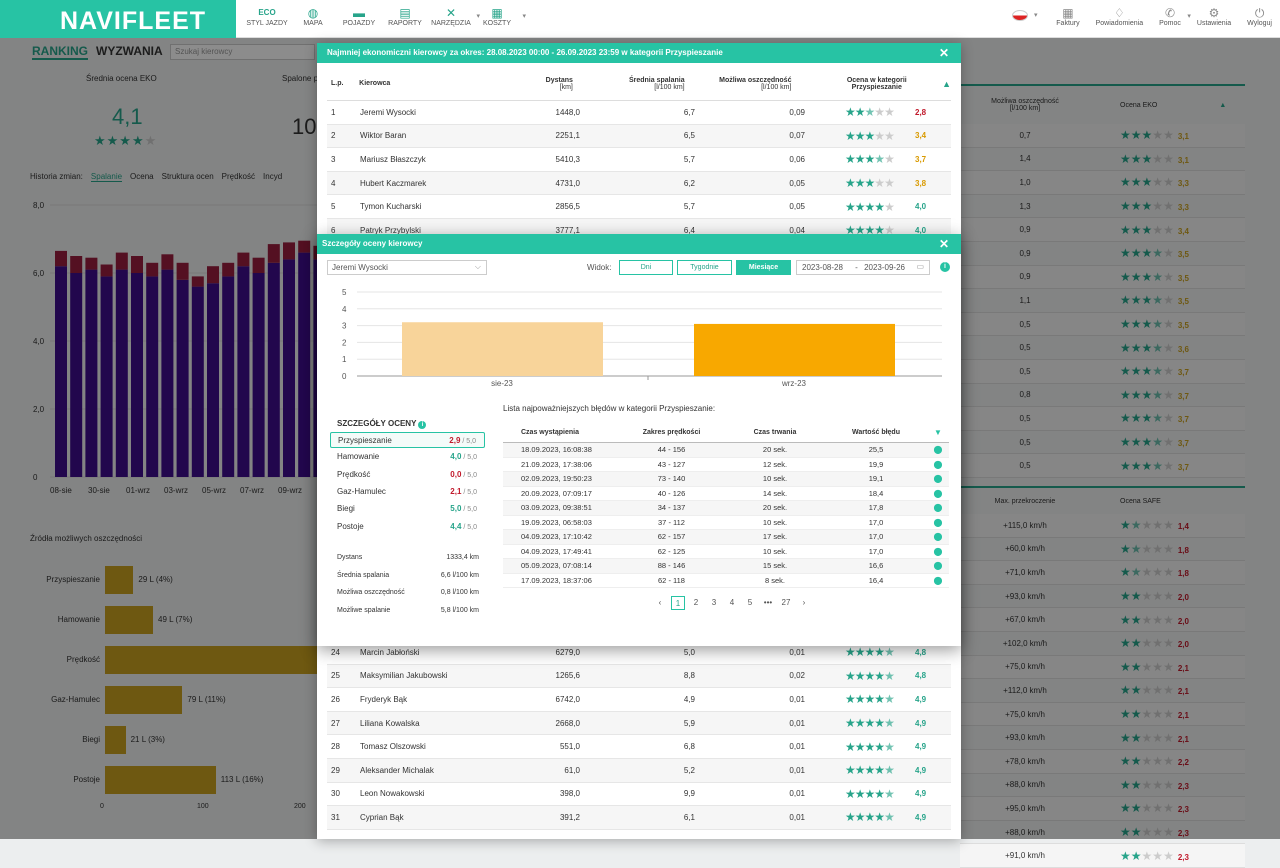  What do you see at coordinates (732, 602) in the screenshot?
I see `page-4: 4` at bounding box center [732, 602].